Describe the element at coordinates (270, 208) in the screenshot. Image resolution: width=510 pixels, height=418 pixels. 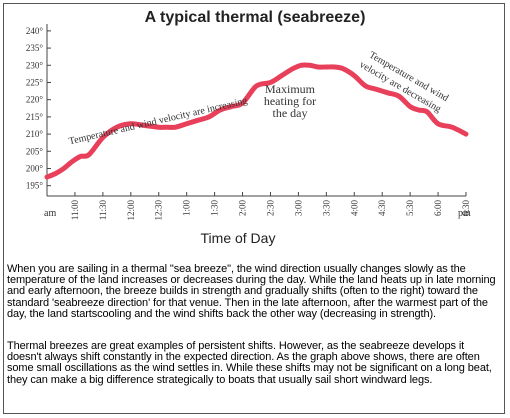
I see `x-tick-label: 2:30` at that location.